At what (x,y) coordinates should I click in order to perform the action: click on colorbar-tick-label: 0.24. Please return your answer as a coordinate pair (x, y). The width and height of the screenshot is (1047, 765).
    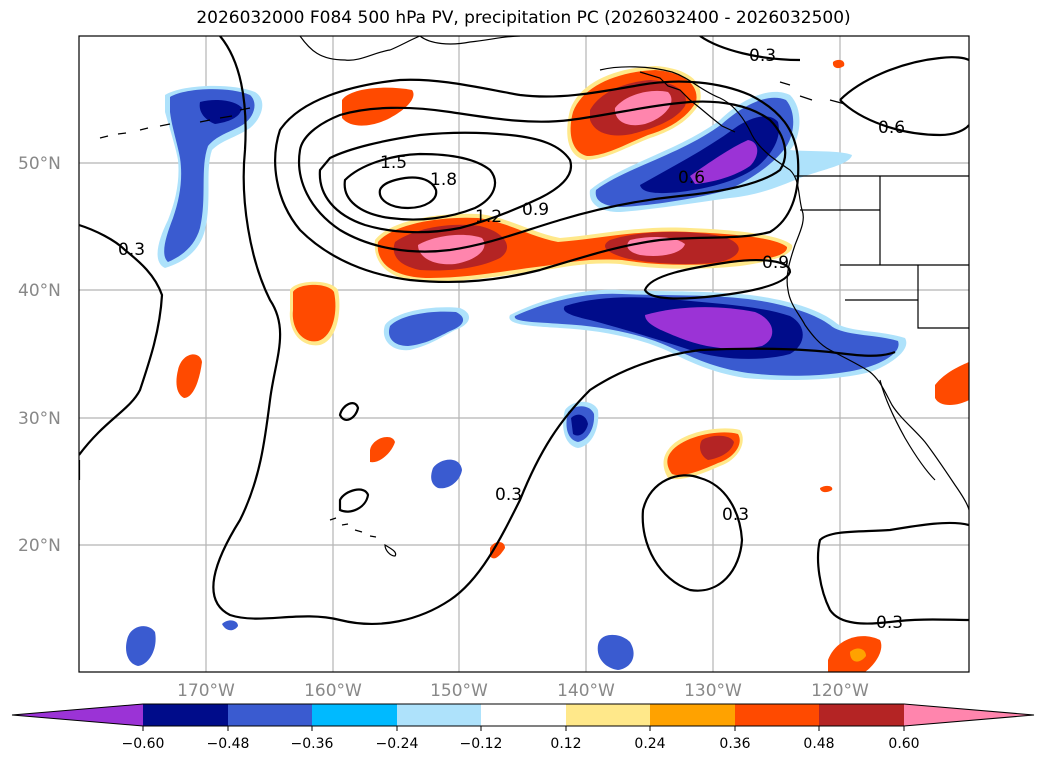
    Looking at the image, I should click on (649, 744).